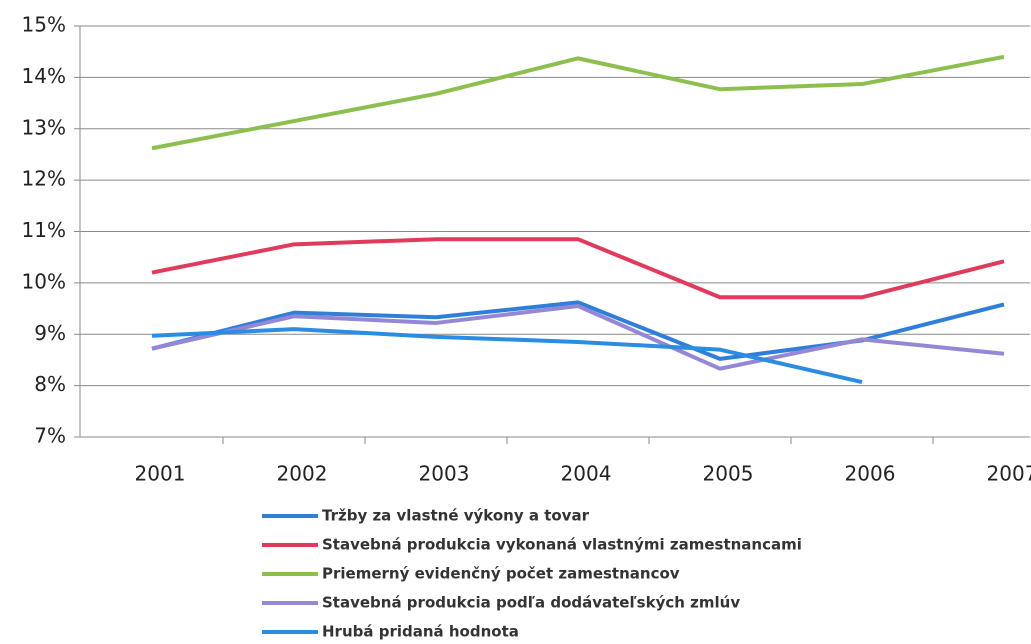 The width and height of the screenshot is (1031, 644). What do you see at coordinates (44, 127) in the screenshot?
I see `y-tick-label: 13%` at bounding box center [44, 127].